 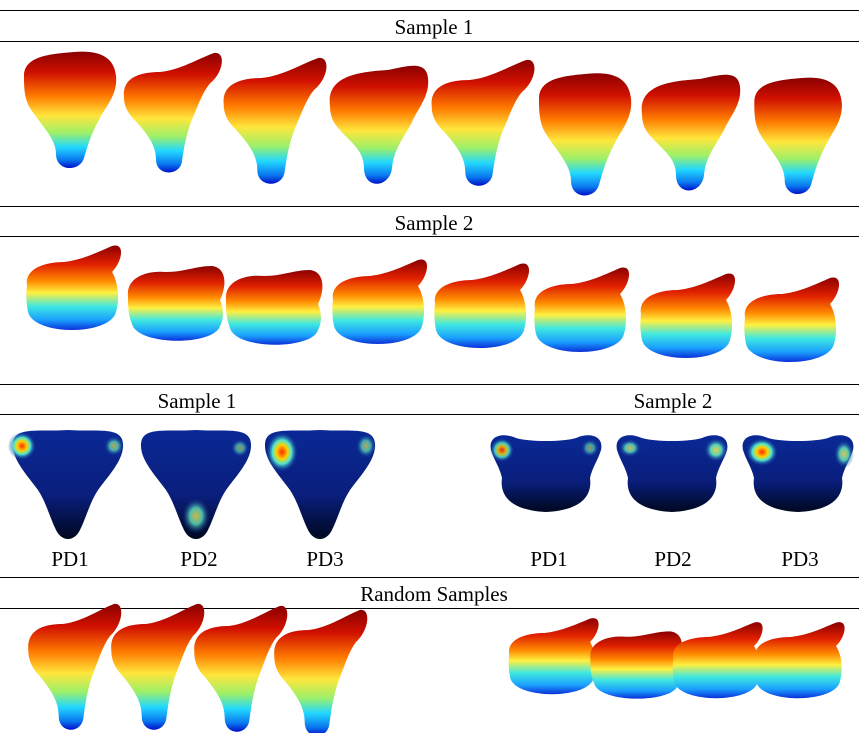 What do you see at coordinates (429, 206) in the screenshot?
I see `rule-sample1-bottom` at bounding box center [429, 206].